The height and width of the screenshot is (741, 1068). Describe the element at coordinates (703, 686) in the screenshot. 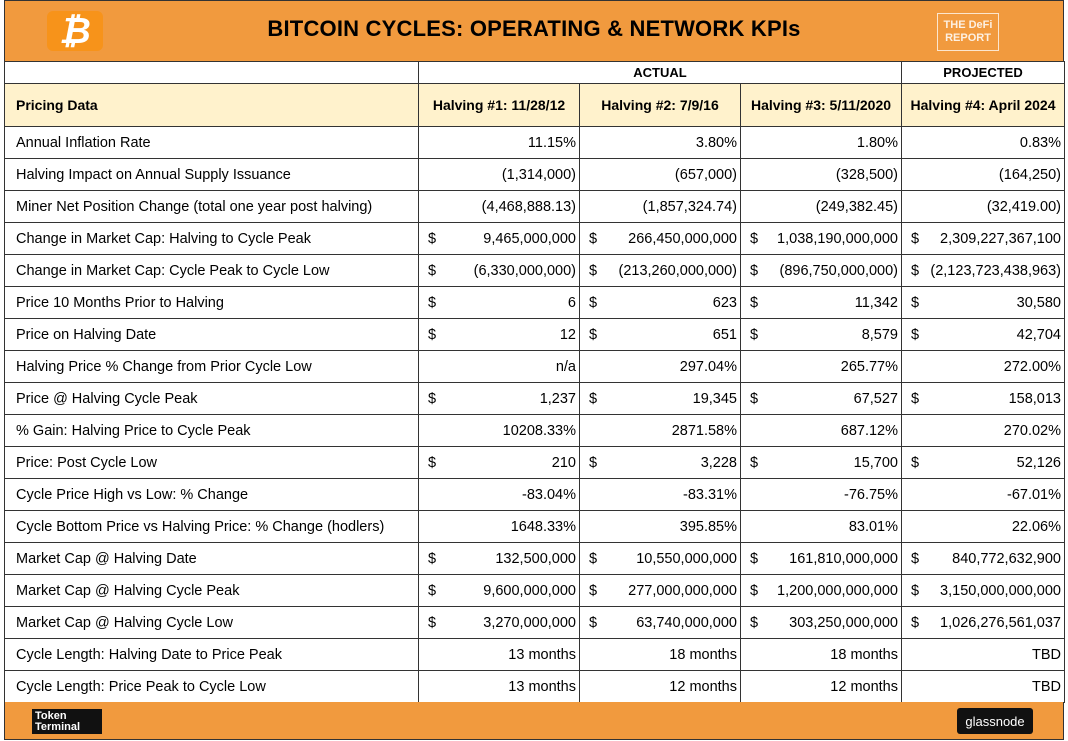

I see `cell-value: 12 months` at that location.